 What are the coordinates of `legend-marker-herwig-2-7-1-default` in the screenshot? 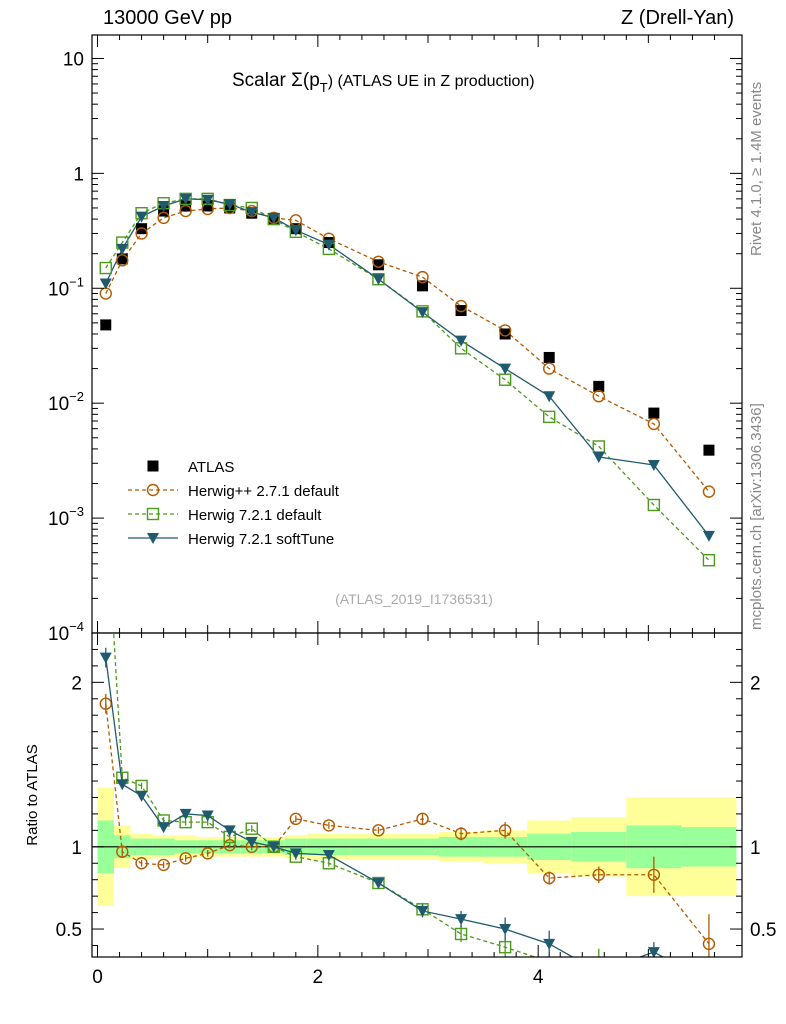 It's located at (153, 490).